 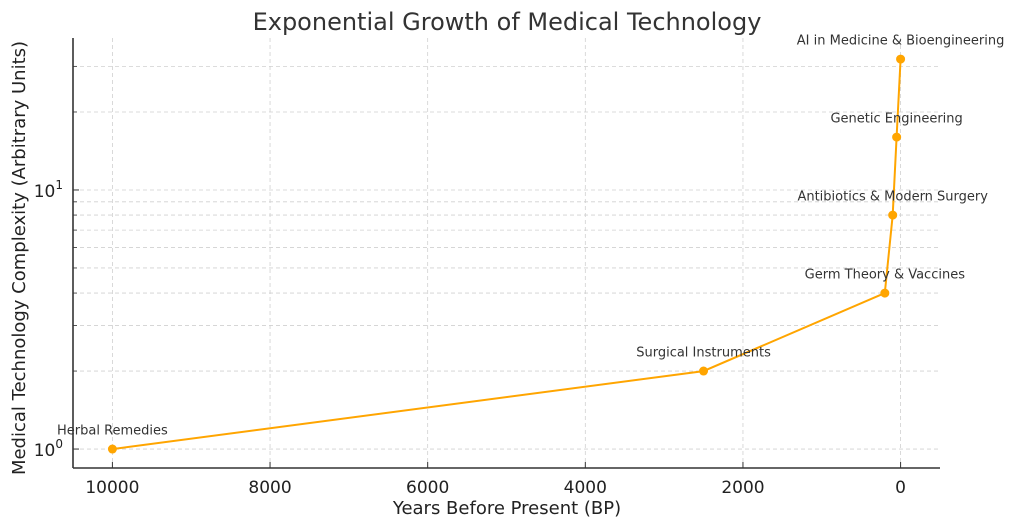 I want to click on annotation-label: Germ Theory & Vaccines, so click(x=885, y=274).